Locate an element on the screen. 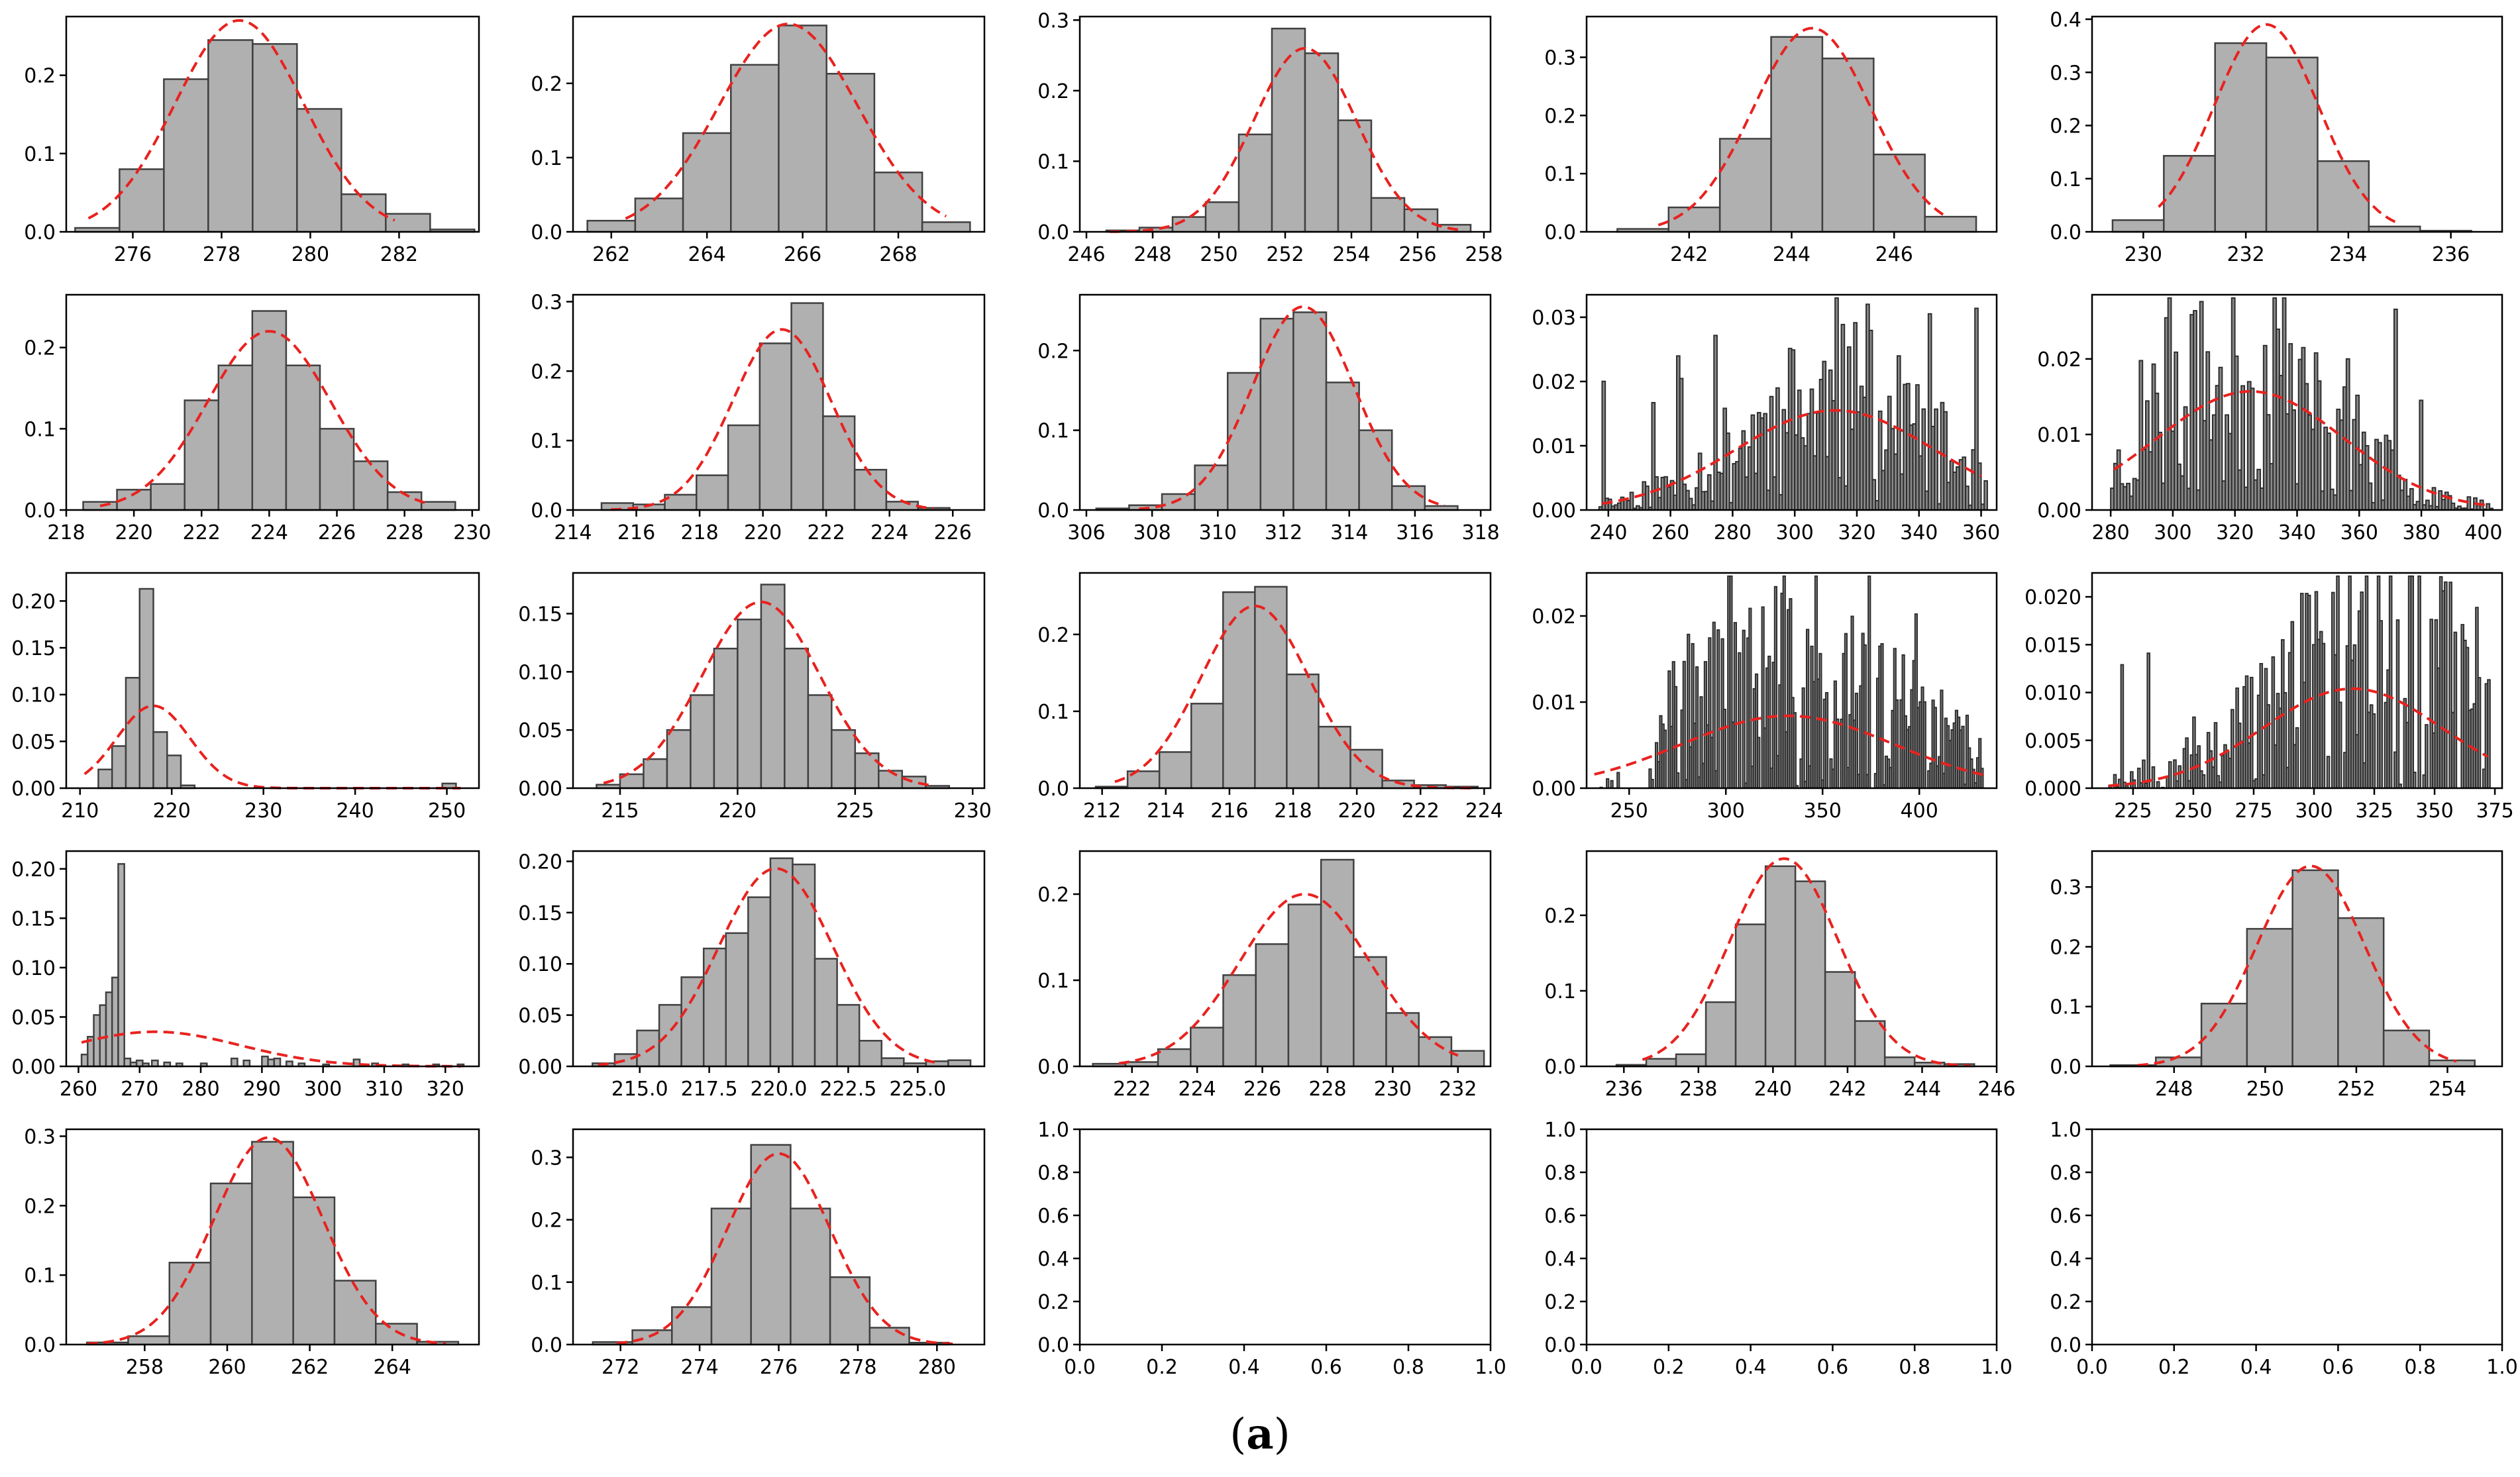  x-tick-label: 252 is located at coordinates (2356, 1089).